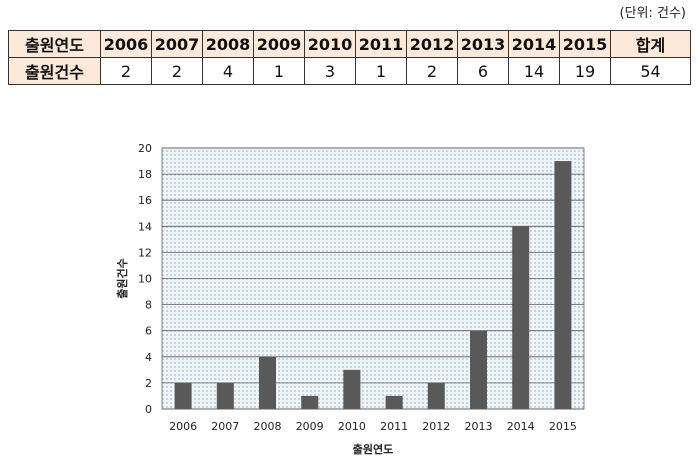  I want to click on year-cell: 2010, so click(330, 44).